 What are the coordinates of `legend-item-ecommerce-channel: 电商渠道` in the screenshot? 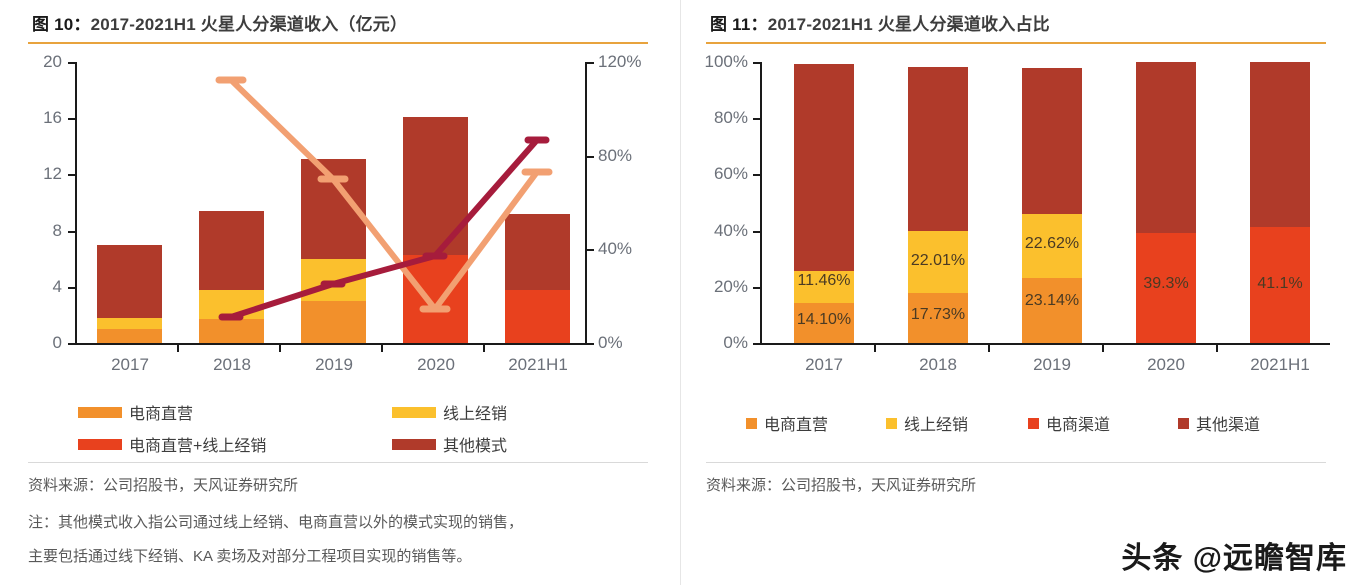 It's located at (1069, 423).